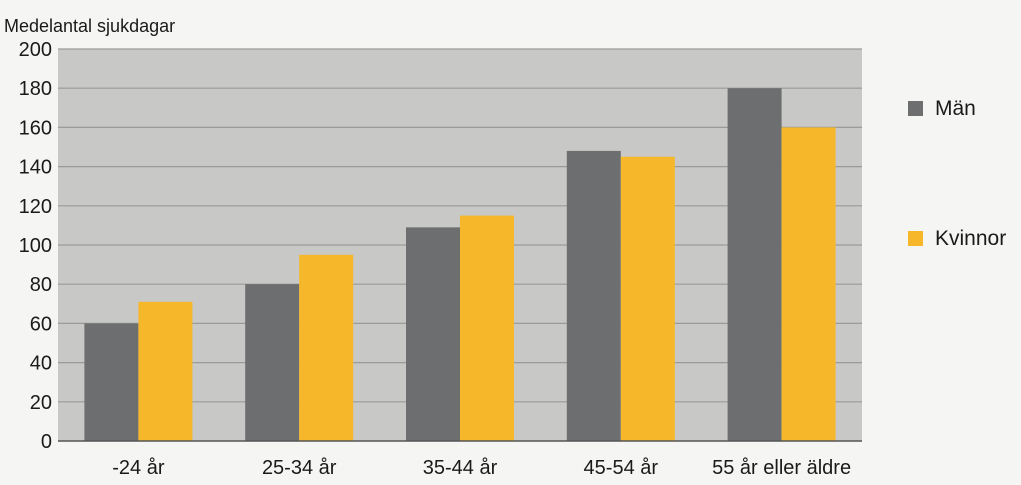 The width and height of the screenshot is (1021, 485). Describe the element at coordinates (89, 26) in the screenshot. I see `y-axis-label: Medelantal sjukdagar` at that location.